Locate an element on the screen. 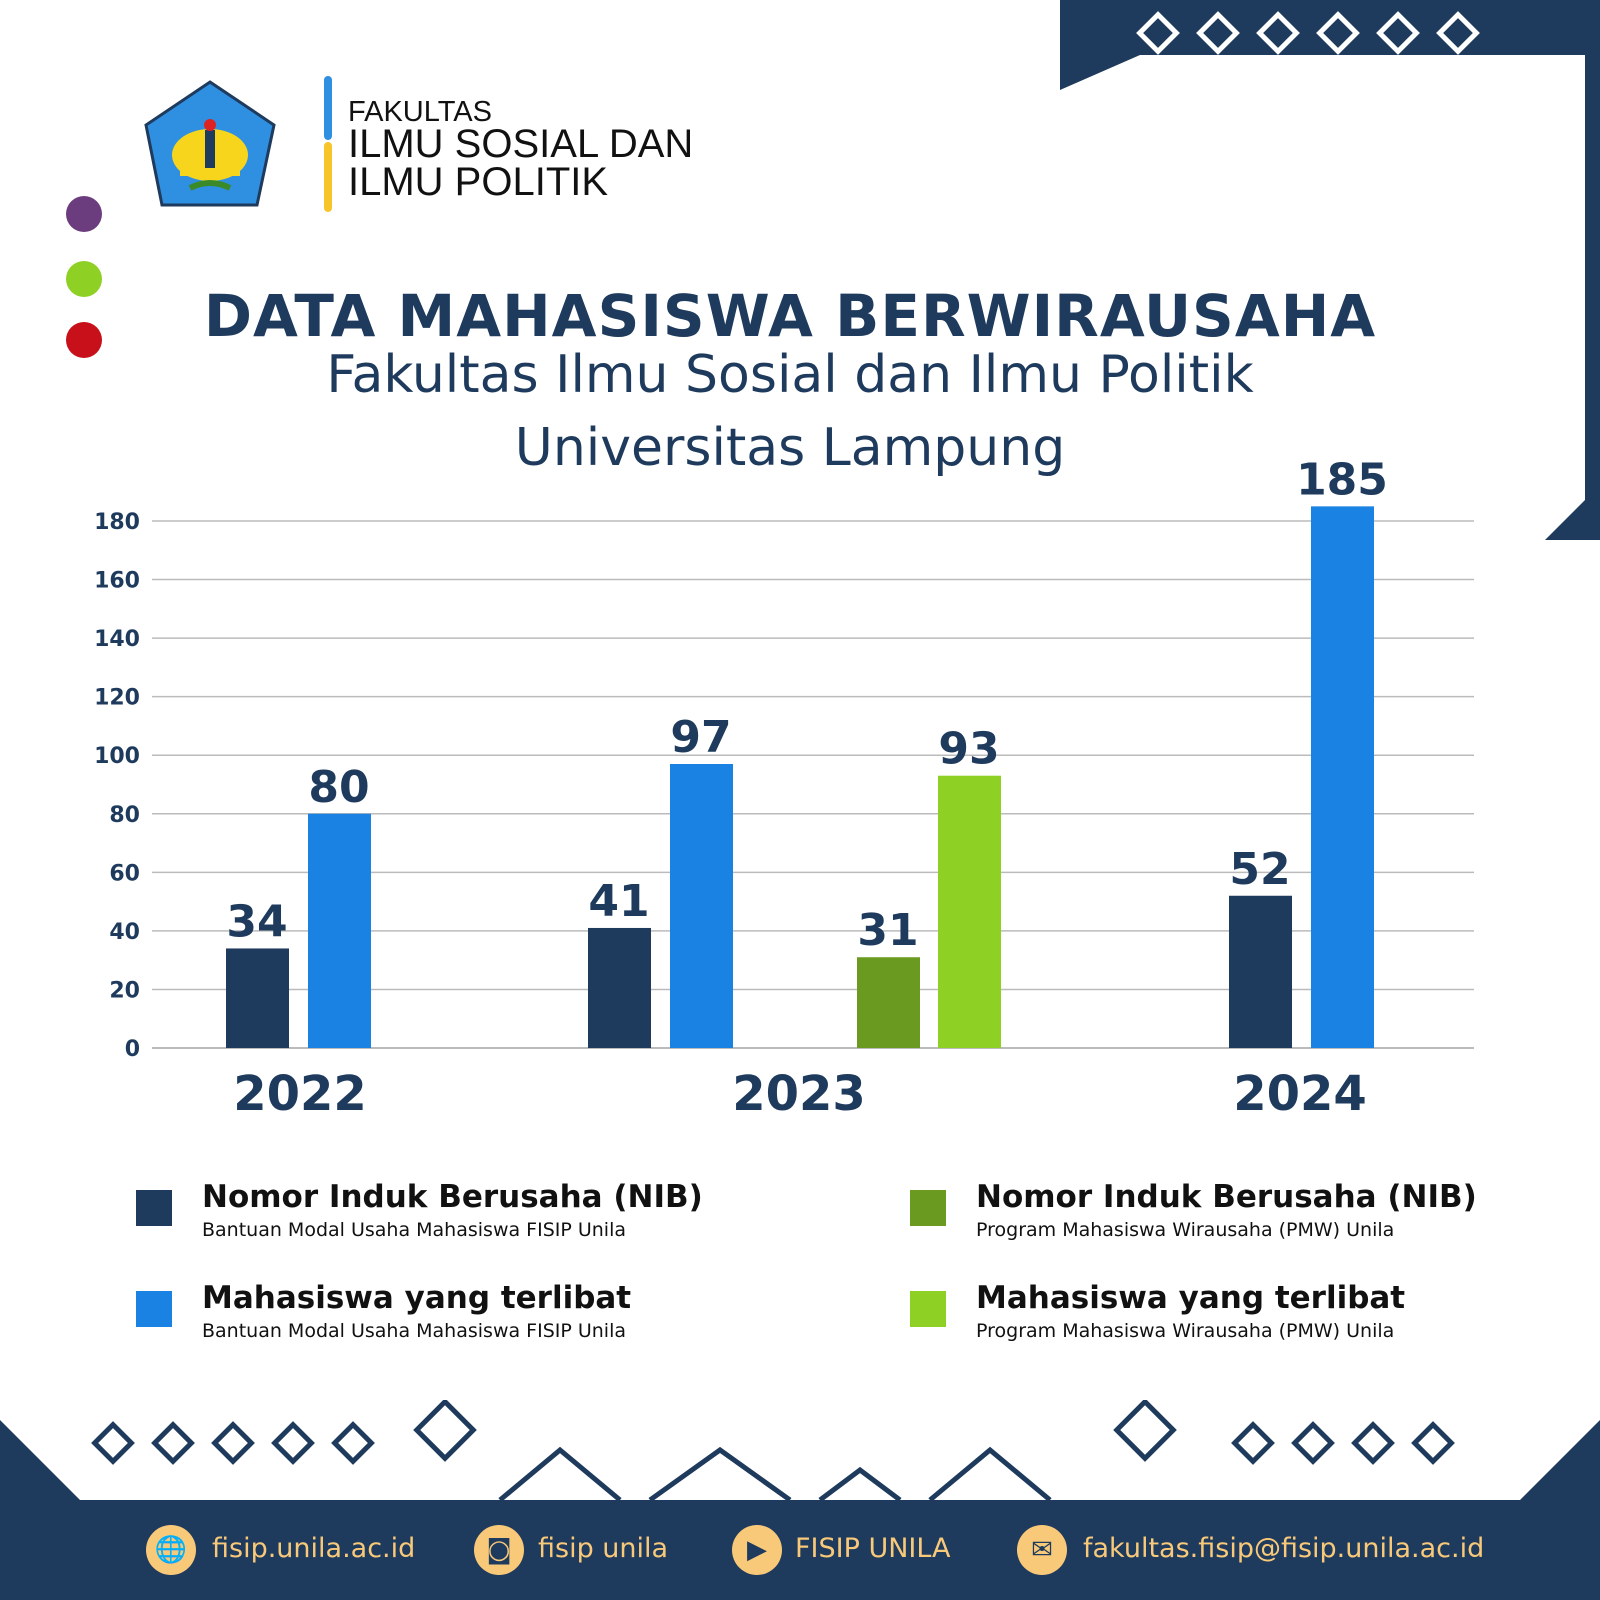 The height and width of the screenshot is (1600, 1600). y-tick-label: 160 is located at coordinates (117, 581).